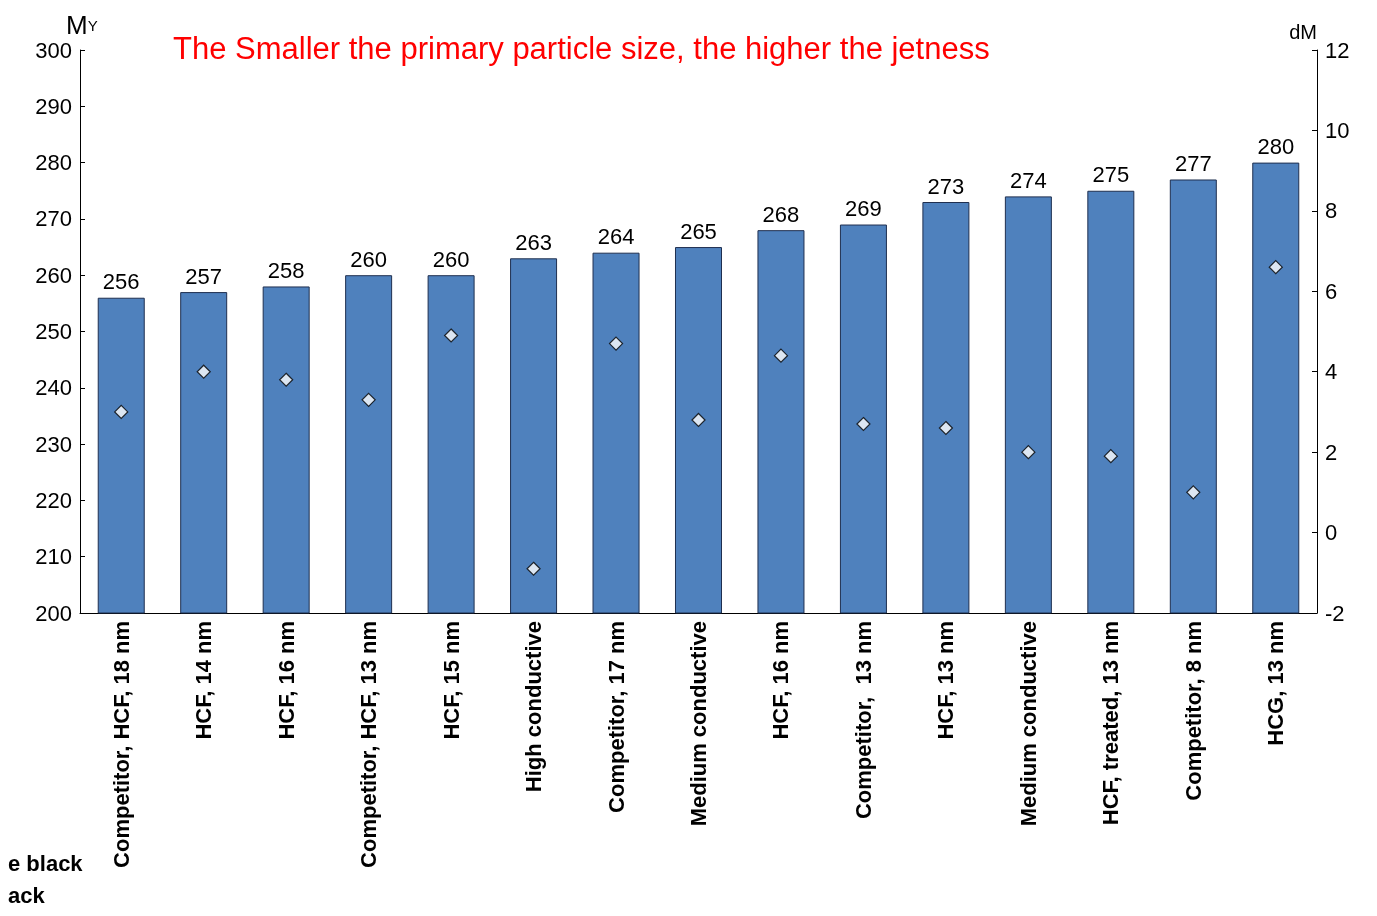  Describe the element at coordinates (863, 720) in the screenshot. I see `x-tick-label: Competitor, 13 nm` at that location.